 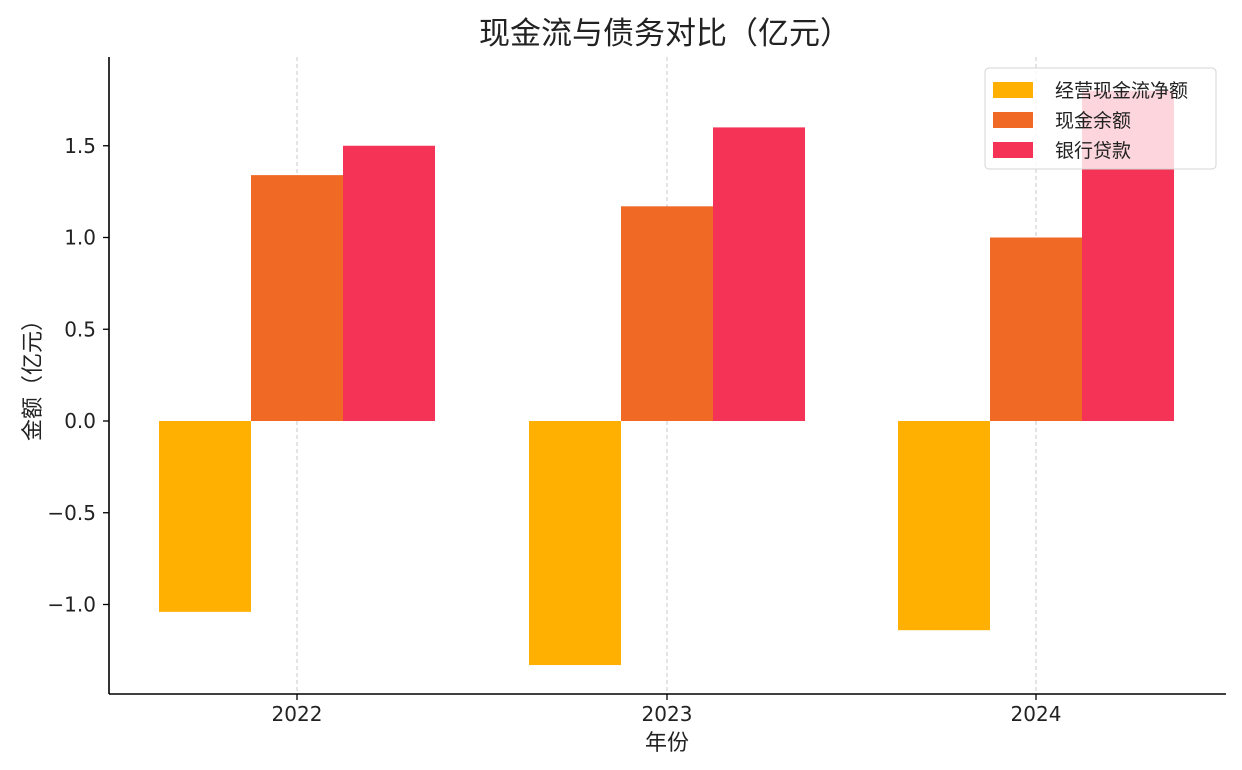 What do you see at coordinates (1121, 91) in the screenshot?
I see `legend-label: 经营现金流净额` at bounding box center [1121, 91].